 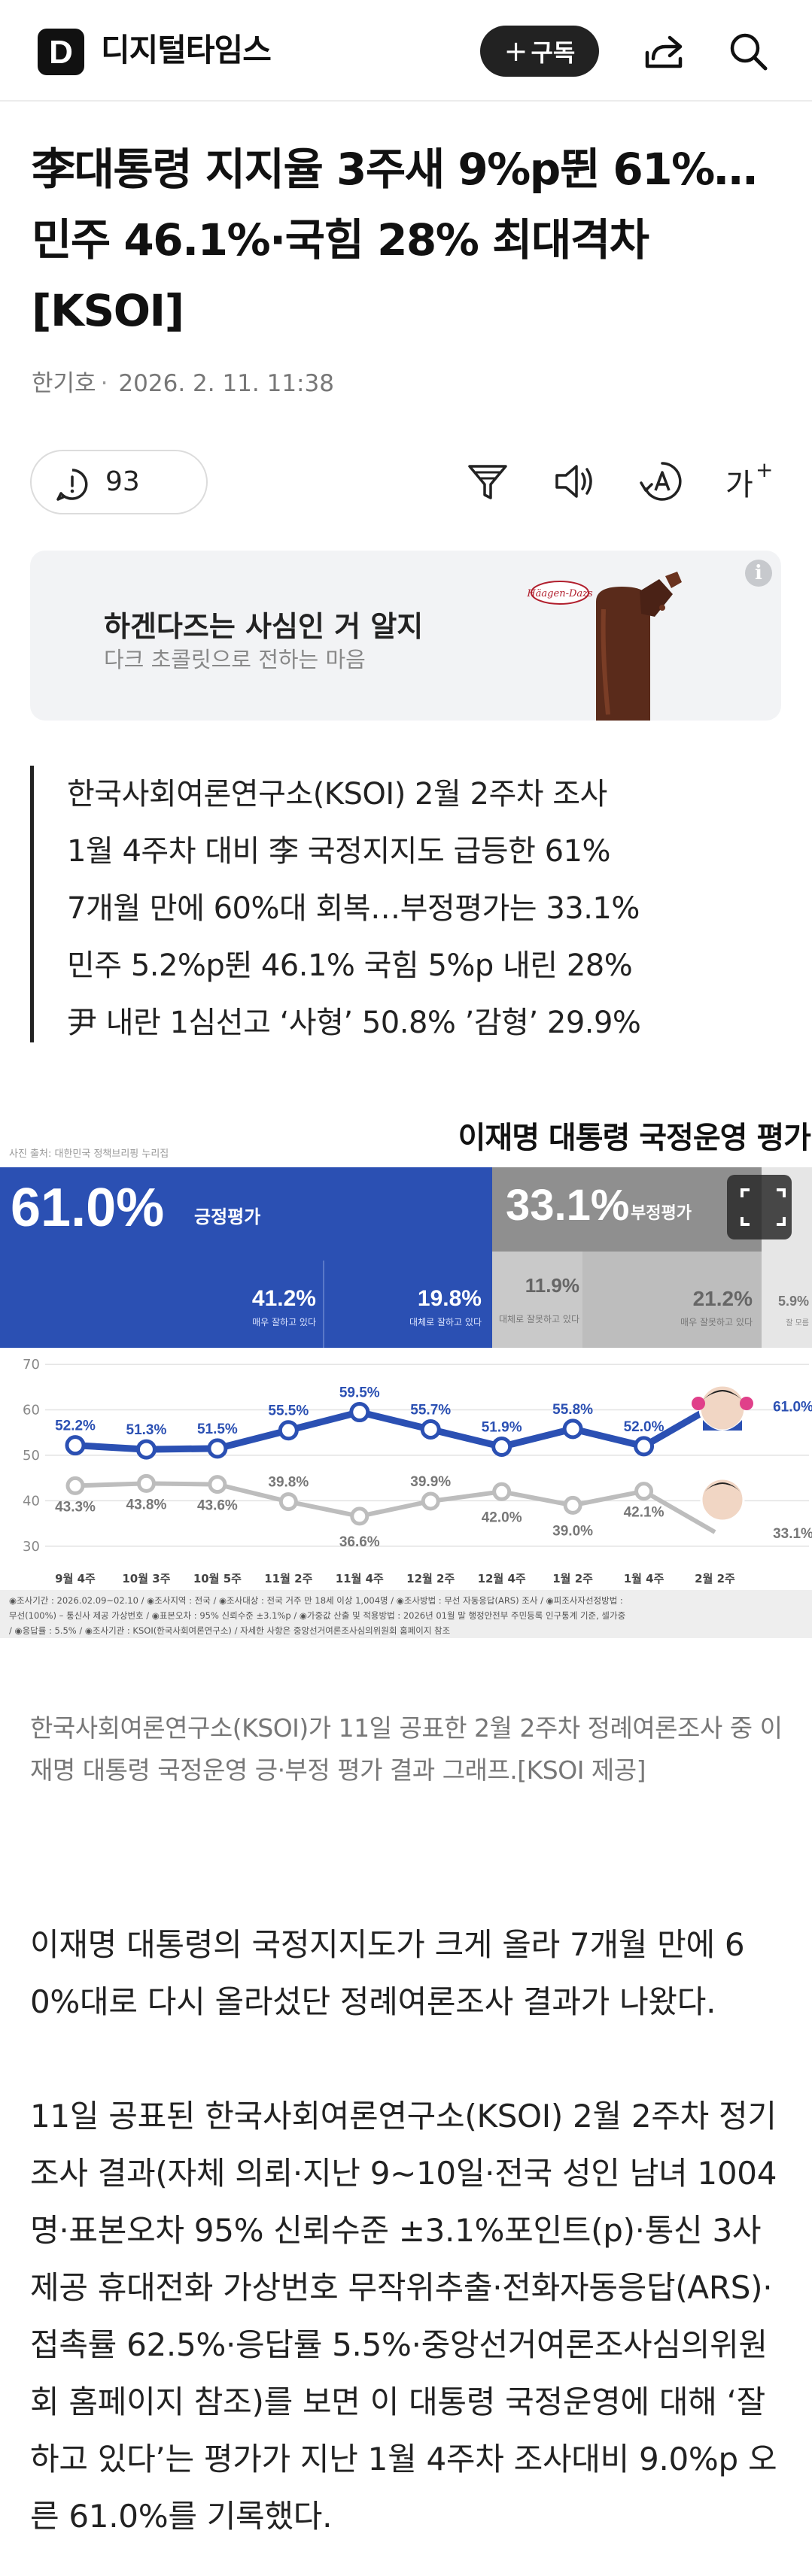 What do you see at coordinates (567, 1205) in the screenshot?
I see `negative-value: 33.1%` at bounding box center [567, 1205].